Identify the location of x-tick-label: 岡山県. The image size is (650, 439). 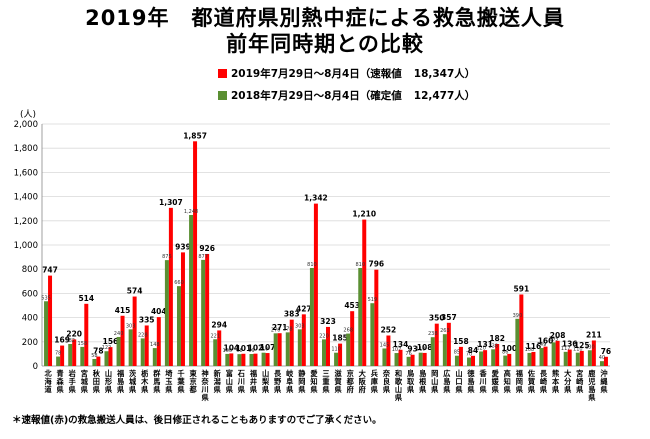
(435, 381).